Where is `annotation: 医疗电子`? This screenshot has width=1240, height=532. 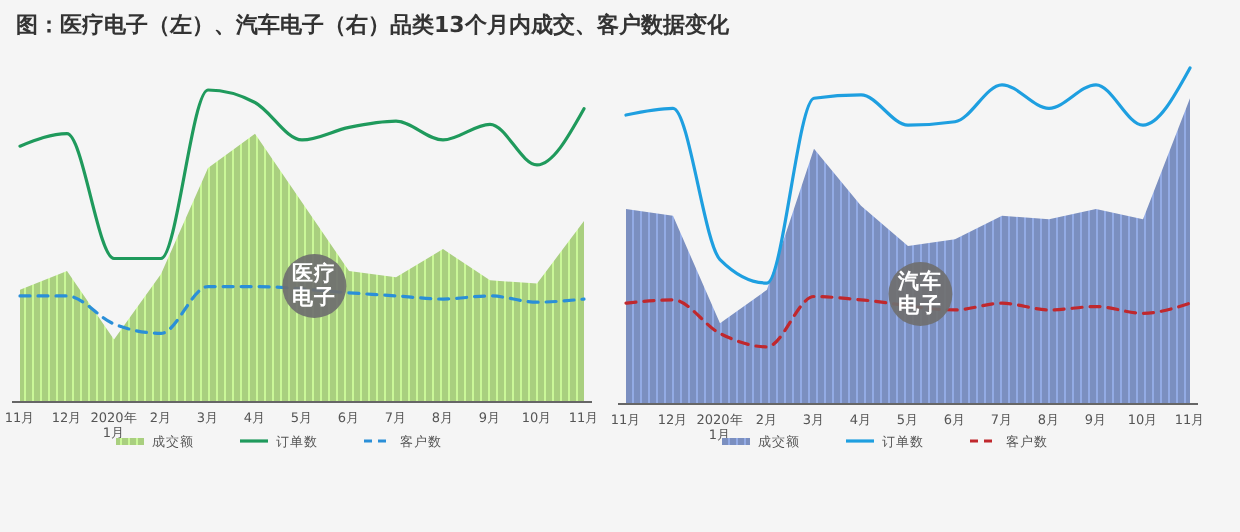
annotation: 医疗电子 is located at coordinates (314, 285).